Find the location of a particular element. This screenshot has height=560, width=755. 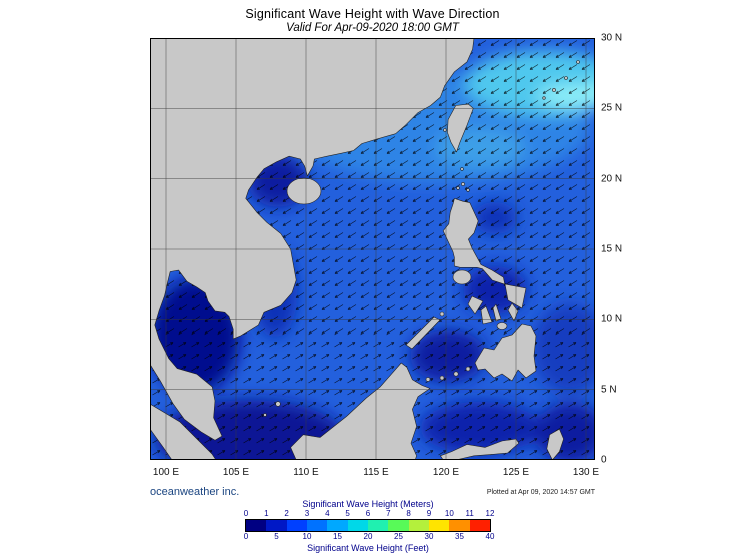

legend-feet-tick: 20 is located at coordinates (368, 536).